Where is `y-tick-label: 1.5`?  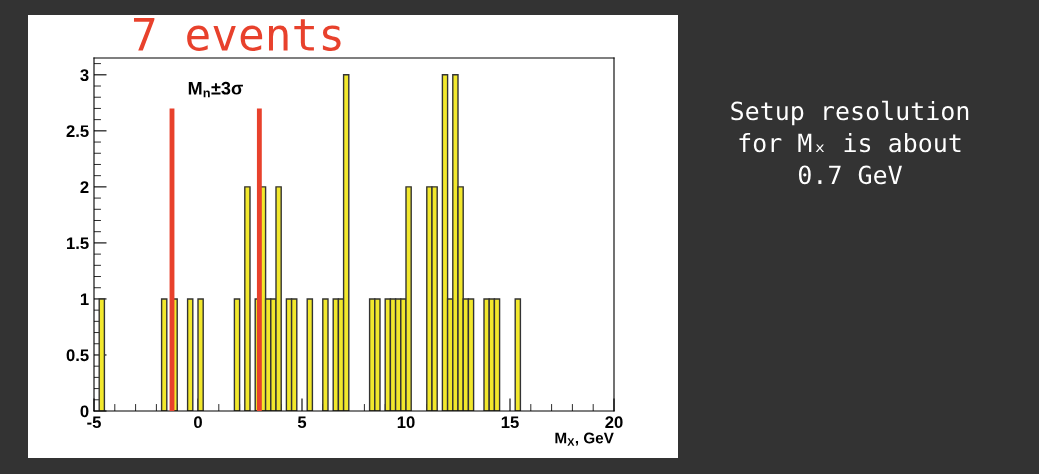
y-tick-label: 1.5 is located at coordinates (78, 243).